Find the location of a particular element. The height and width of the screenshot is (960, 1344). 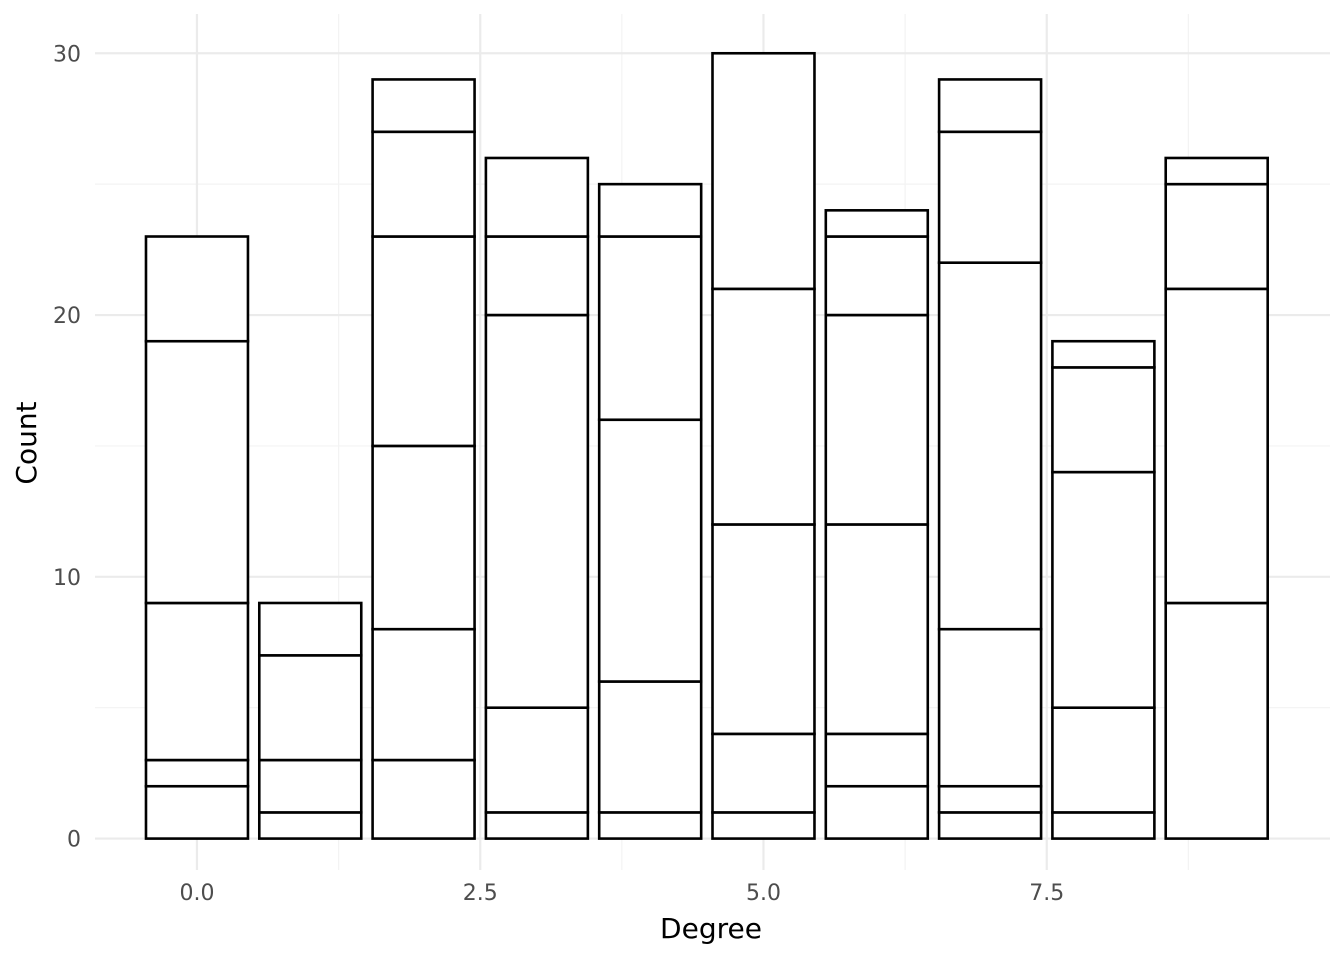

y-tick-label: 30 is located at coordinates (67, 54).